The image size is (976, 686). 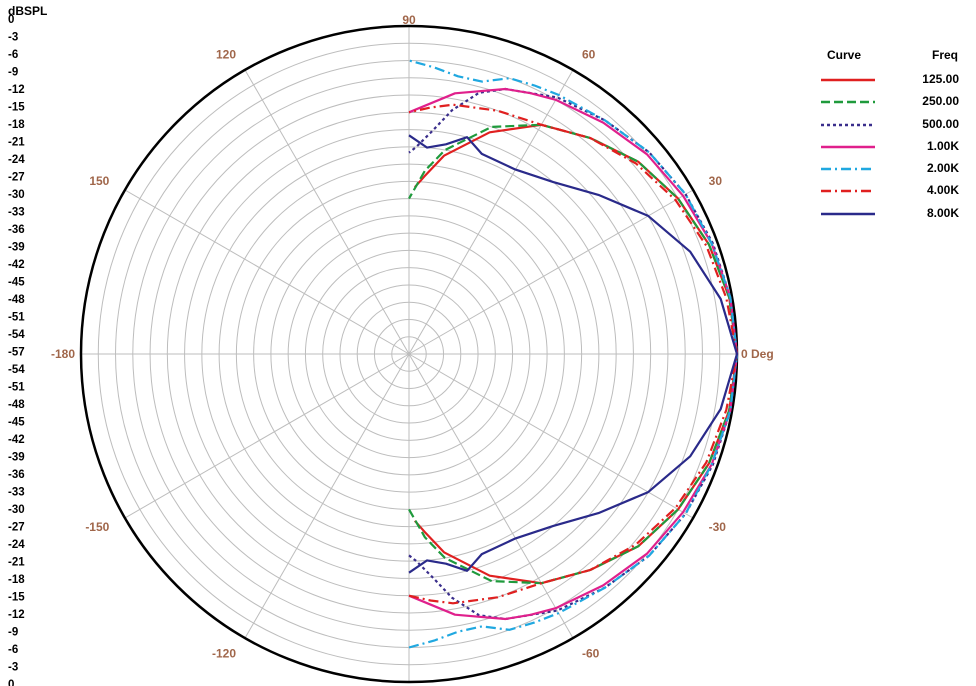 What do you see at coordinates (716, 181) in the screenshot?
I see `angle-label: 30` at bounding box center [716, 181].